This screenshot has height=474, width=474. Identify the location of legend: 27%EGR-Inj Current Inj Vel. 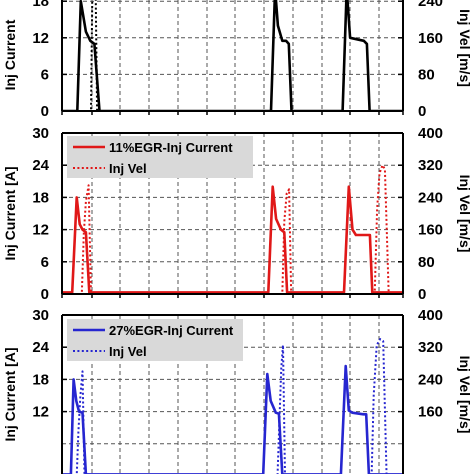
(155, 340).